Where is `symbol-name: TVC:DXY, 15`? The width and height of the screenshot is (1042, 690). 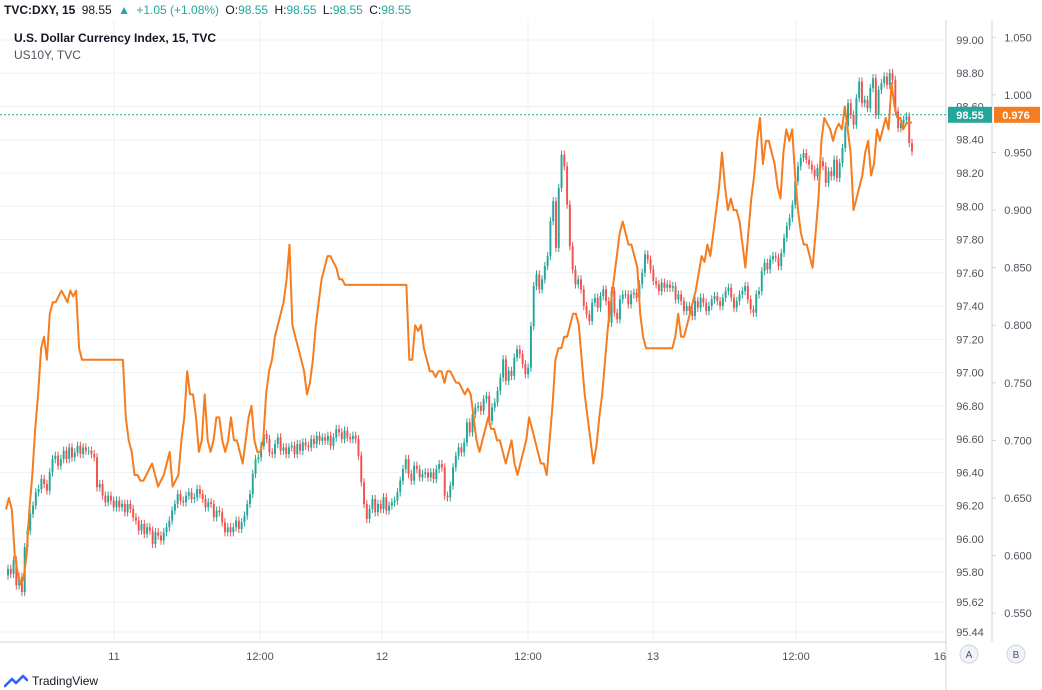 symbol-name: TVC:DXY, 15 is located at coordinates (40, 10).